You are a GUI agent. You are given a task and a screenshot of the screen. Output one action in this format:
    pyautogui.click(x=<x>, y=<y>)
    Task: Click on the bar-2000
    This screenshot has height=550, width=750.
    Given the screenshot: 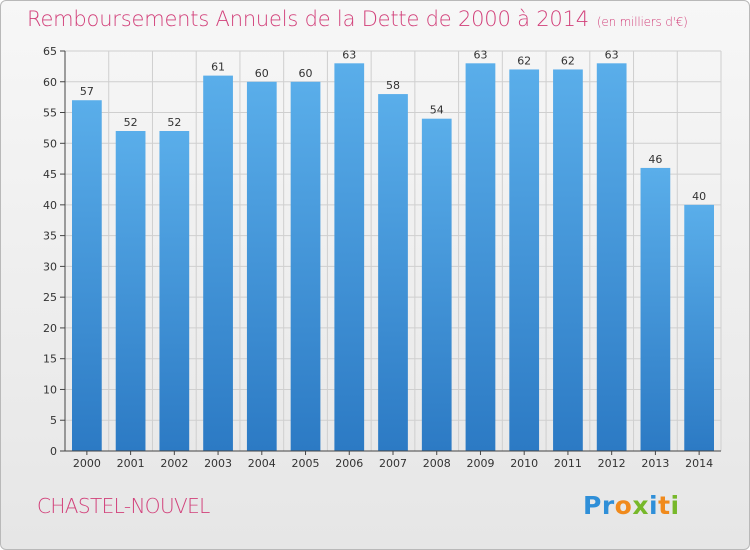 What is the action you would take?
    pyautogui.click(x=86, y=275)
    